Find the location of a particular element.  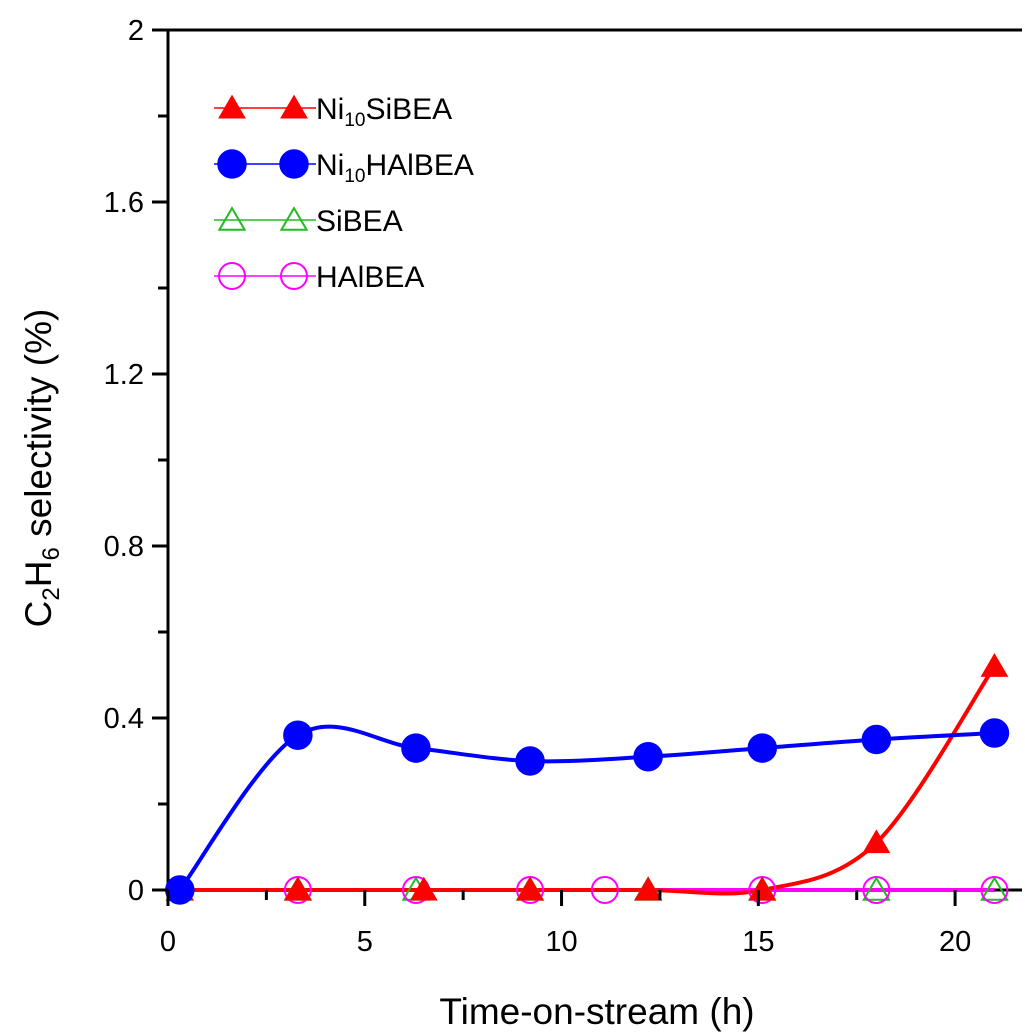

legend-label-base: SiBEA is located at coordinates (359, 221).